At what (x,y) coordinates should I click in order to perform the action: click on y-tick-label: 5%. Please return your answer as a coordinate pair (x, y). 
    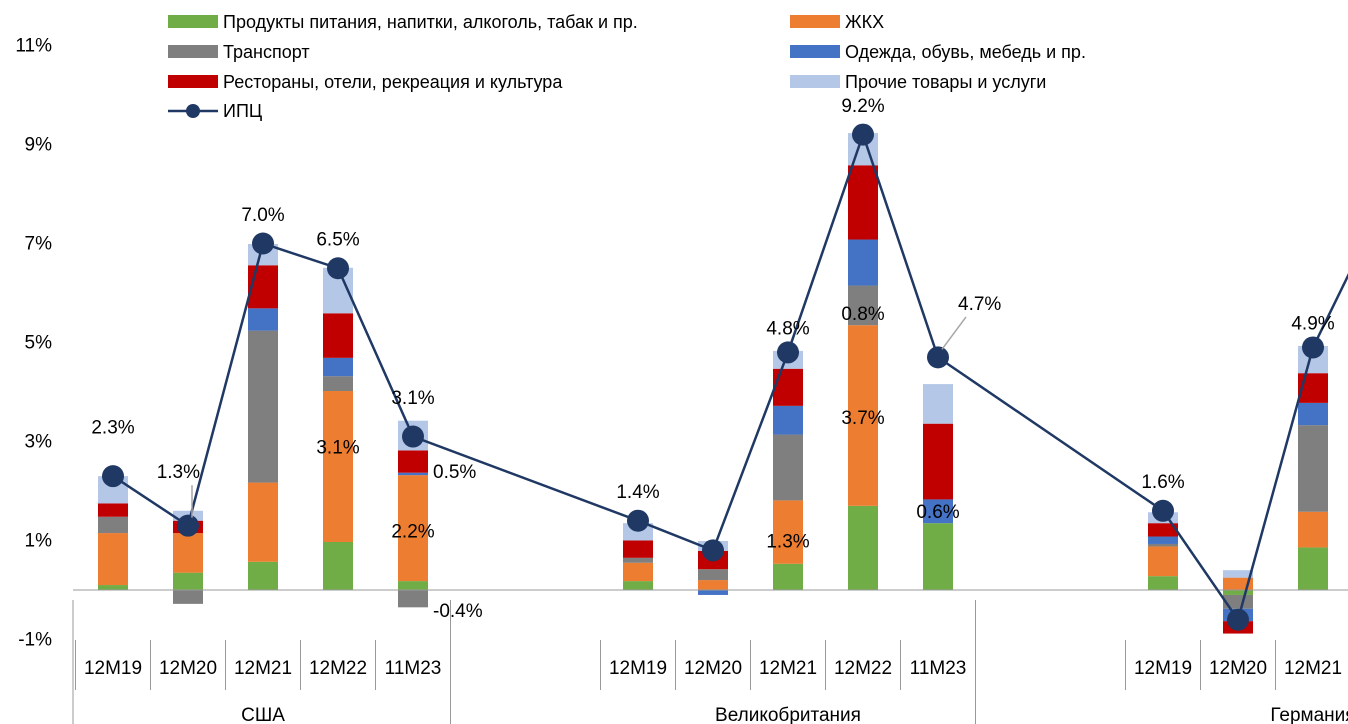
    Looking at the image, I should click on (39, 343).